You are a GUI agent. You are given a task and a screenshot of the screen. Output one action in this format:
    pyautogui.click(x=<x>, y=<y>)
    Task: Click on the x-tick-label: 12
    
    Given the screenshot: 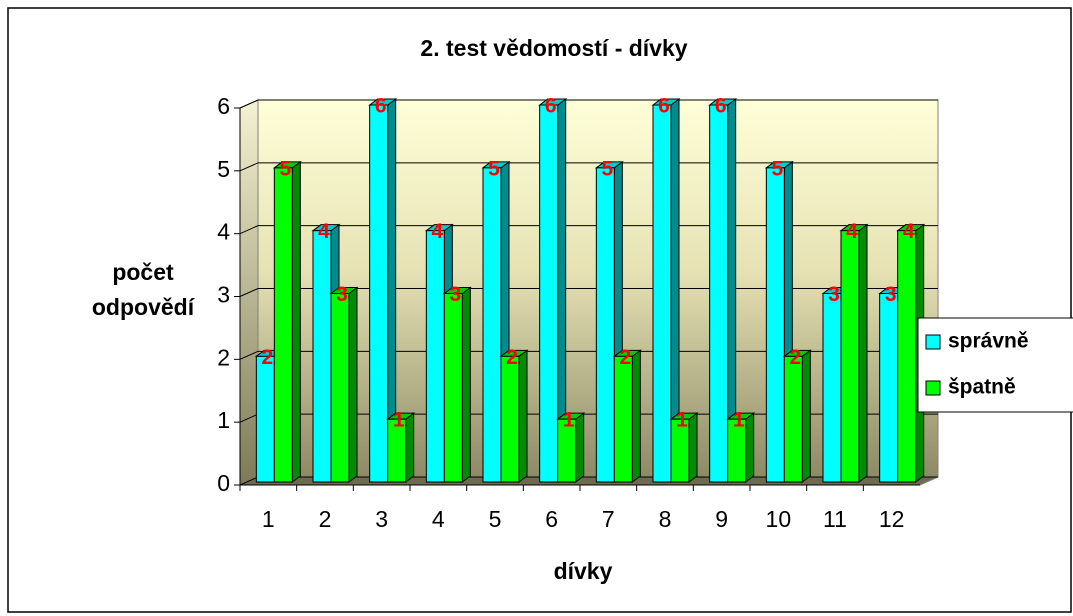 What is the action you would take?
    pyautogui.click(x=892, y=519)
    